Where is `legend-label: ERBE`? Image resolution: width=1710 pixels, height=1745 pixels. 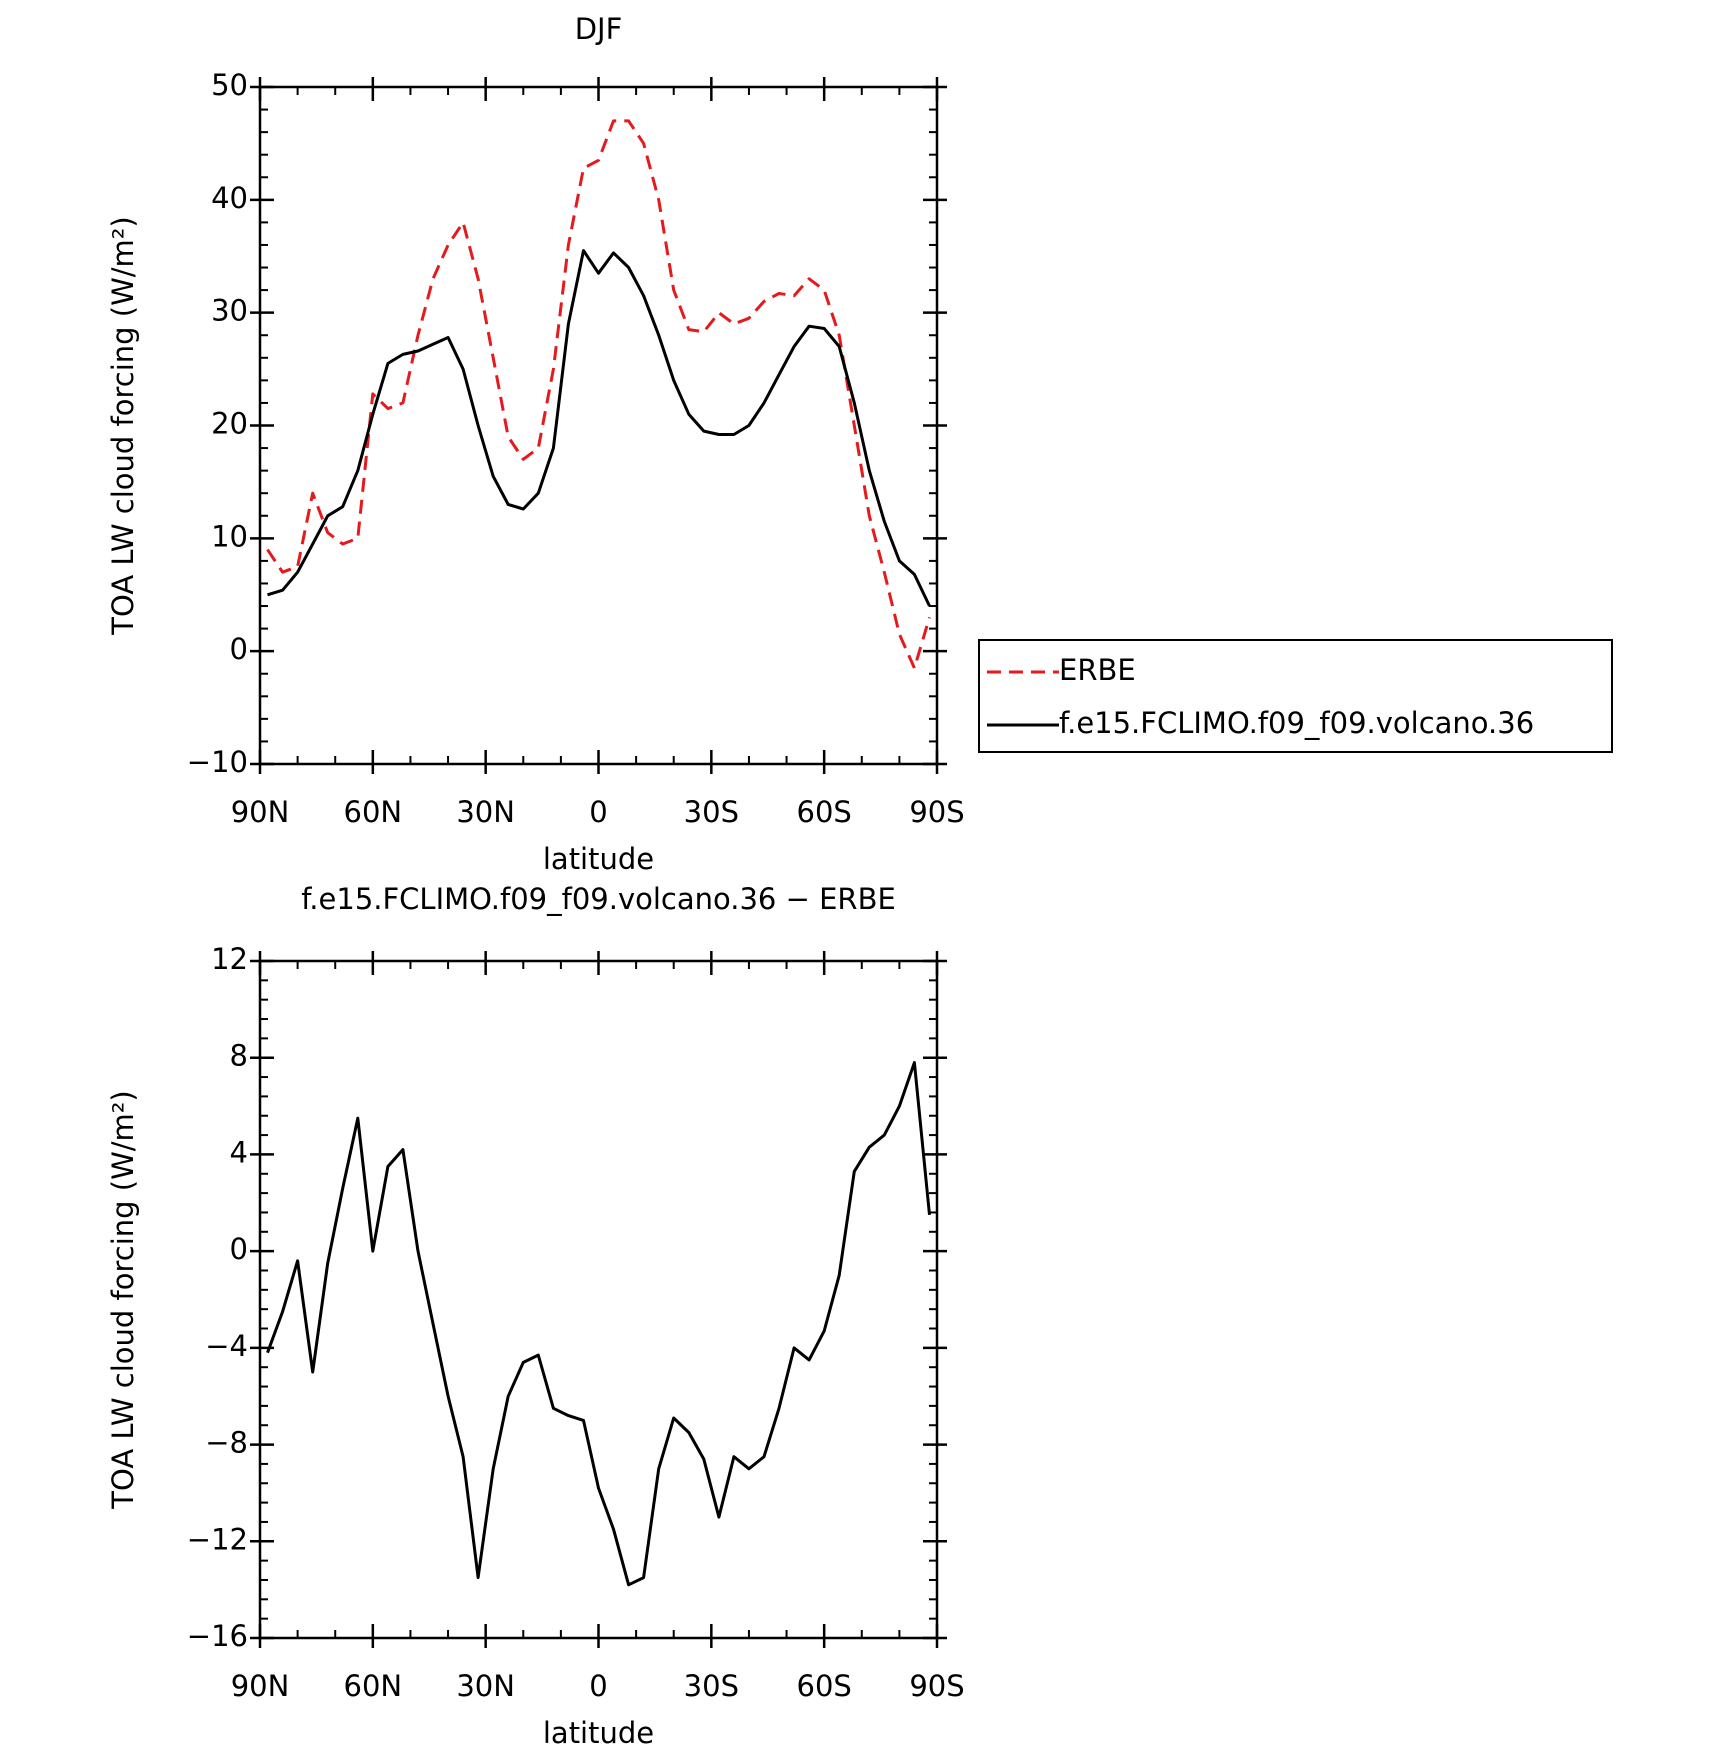 legend-label: ERBE is located at coordinates (1097, 670).